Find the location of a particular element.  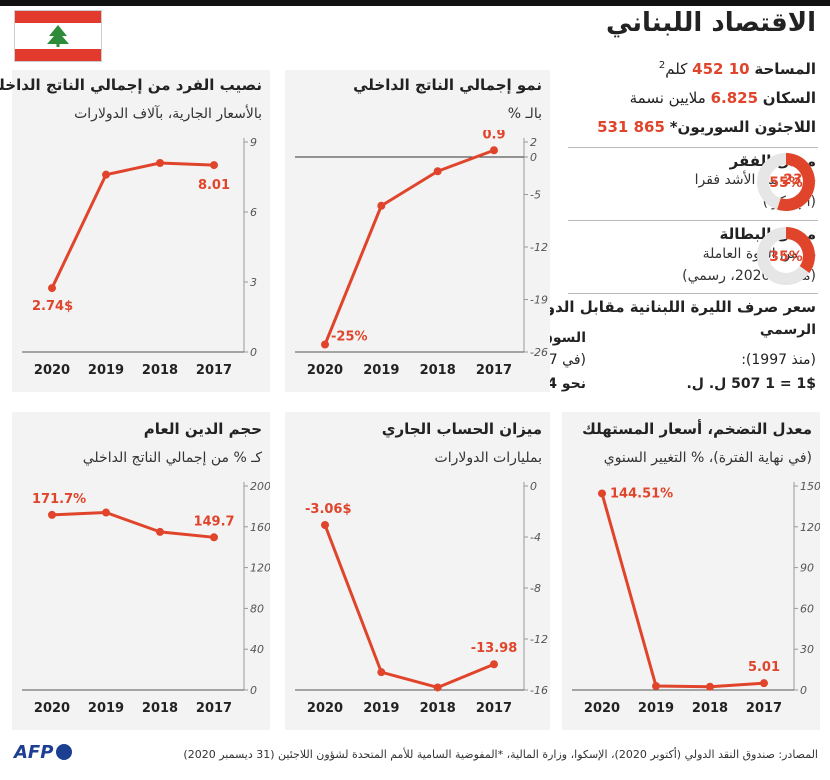

exchange-title: سعر صرف الليرة اللبنانية مقابل الدولار is located at coordinates (670, 307).